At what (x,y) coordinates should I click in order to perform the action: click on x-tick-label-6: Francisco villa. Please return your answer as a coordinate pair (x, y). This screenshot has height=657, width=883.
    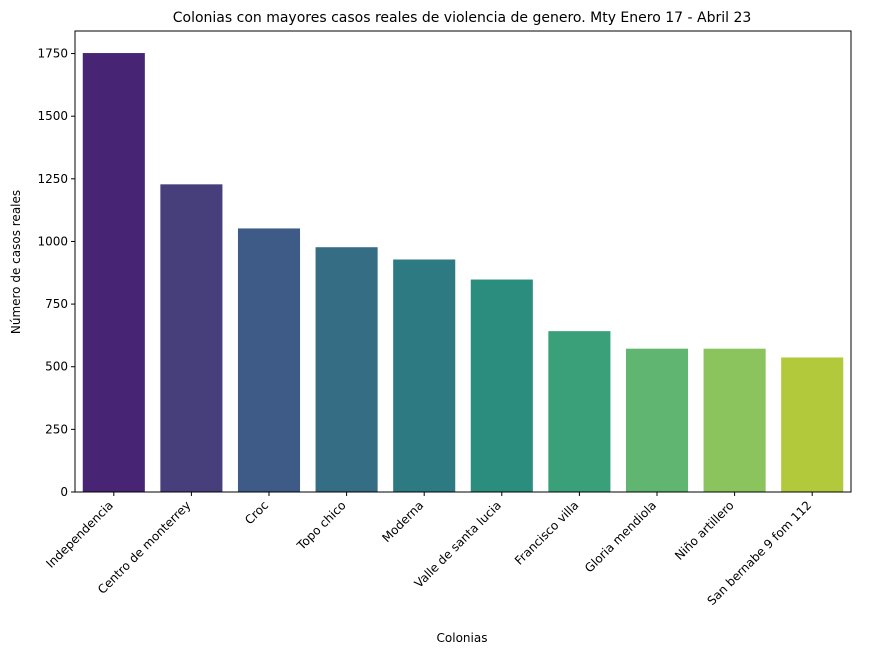
    Looking at the image, I should click on (547, 533).